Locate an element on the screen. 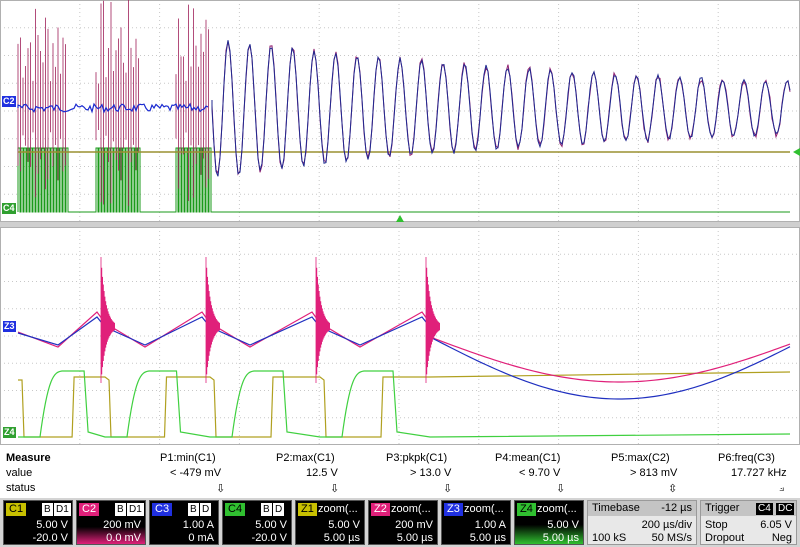  c4-badge-b: B is located at coordinates (266, 509).